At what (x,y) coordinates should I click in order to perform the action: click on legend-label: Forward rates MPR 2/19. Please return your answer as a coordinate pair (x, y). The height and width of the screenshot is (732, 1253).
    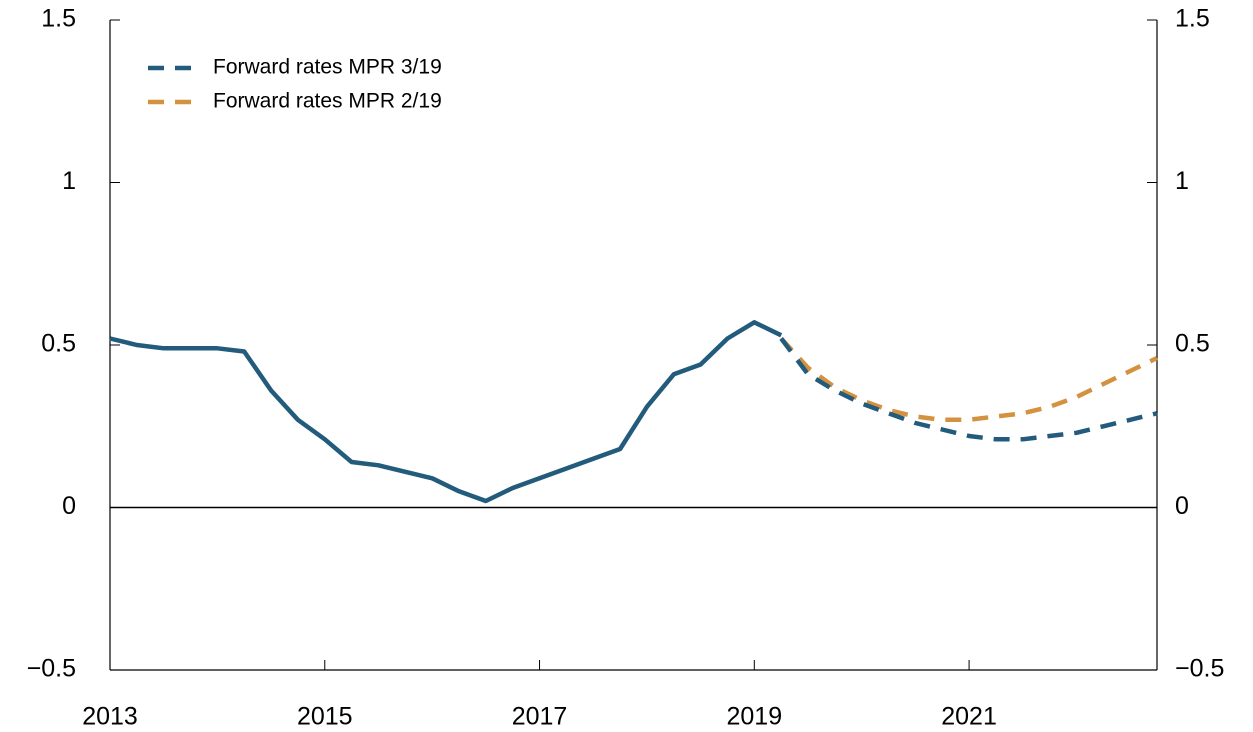
    Looking at the image, I should click on (327, 101).